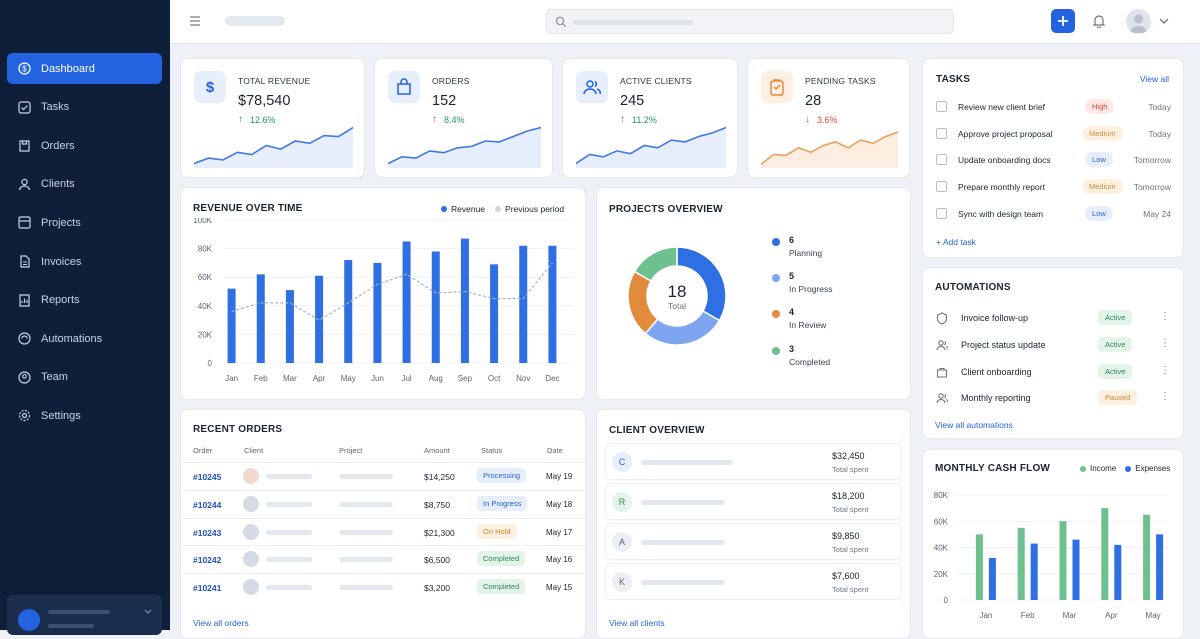 Image resolution: width=1200 pixels, height=639 pixels. I want to click on task-row: Approve project proposal Medium Today, so click(1054, 134).